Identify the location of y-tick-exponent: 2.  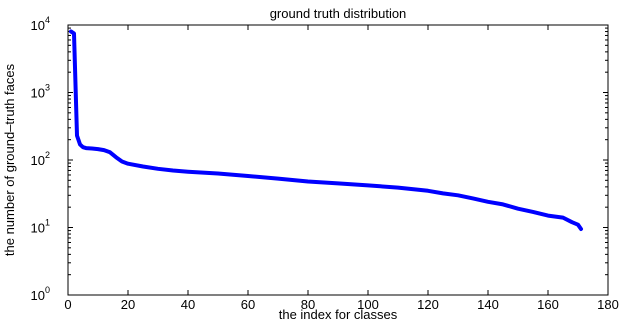
(47, 155).